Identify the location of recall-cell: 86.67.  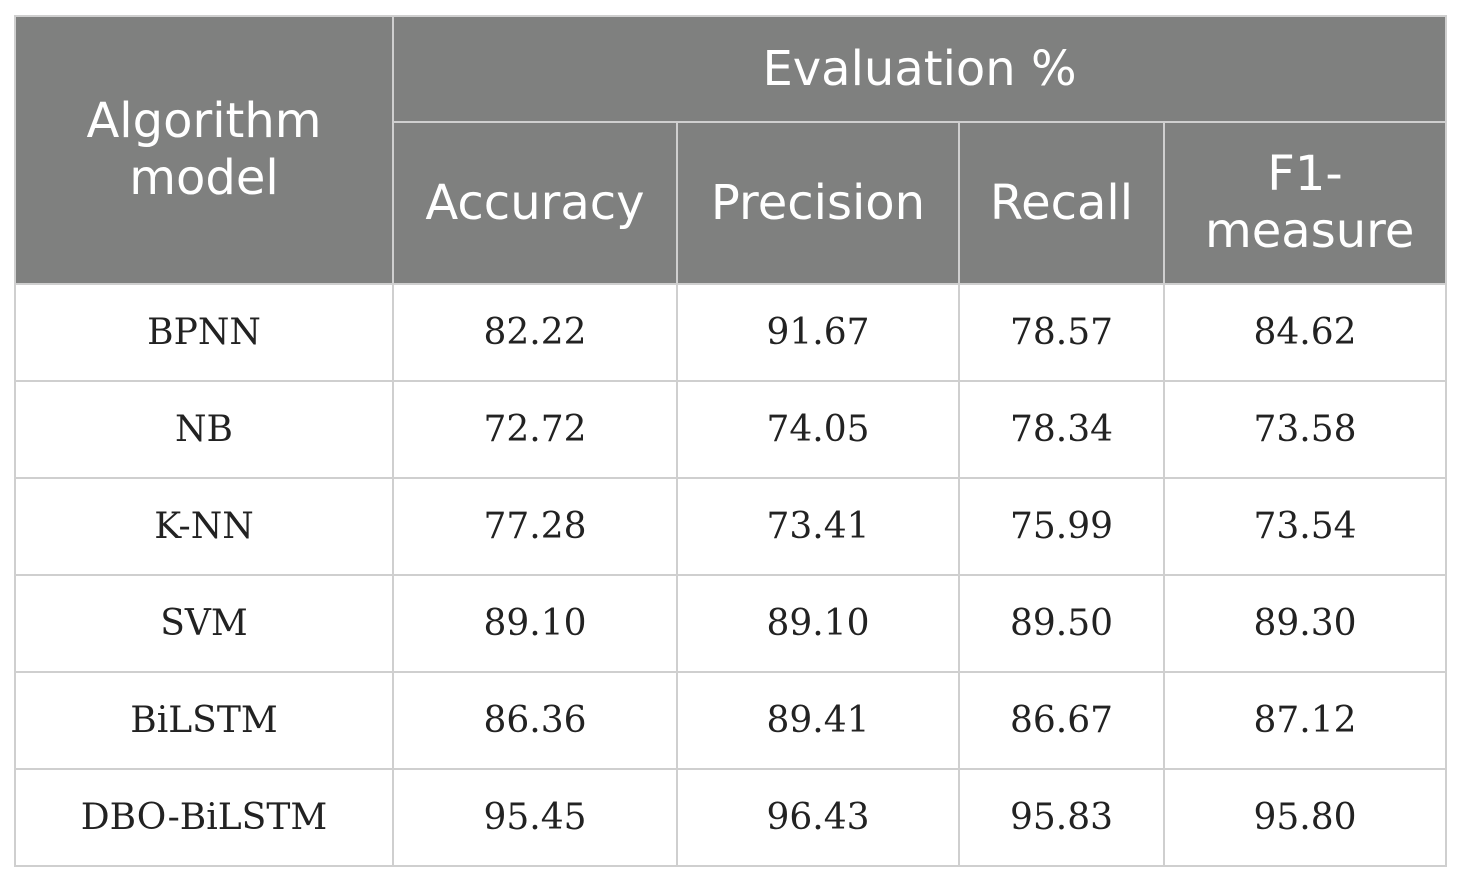
(1061, 720).